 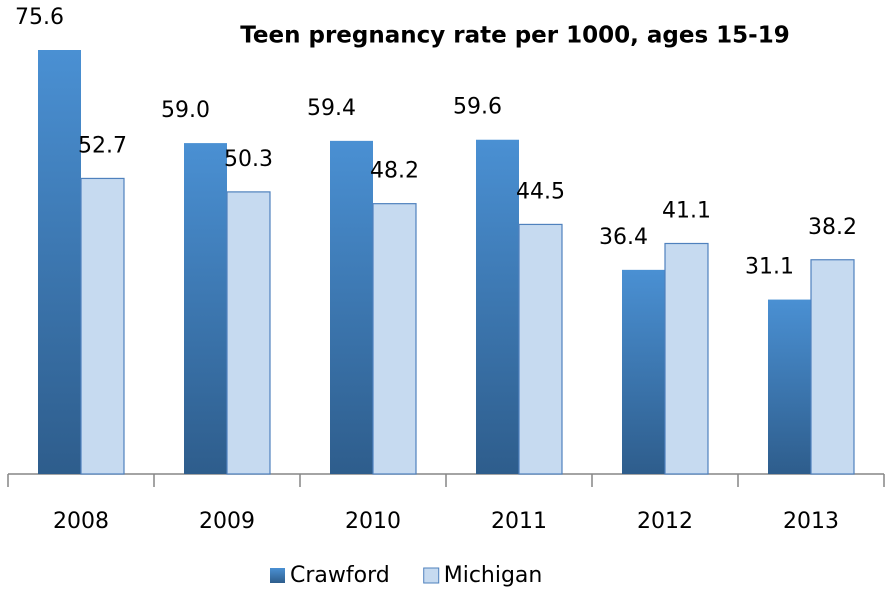 What do you see at coordinates (493, 575) in the screenshot?
I see `legend-label: Michigan` at bounding box center [493, 575].